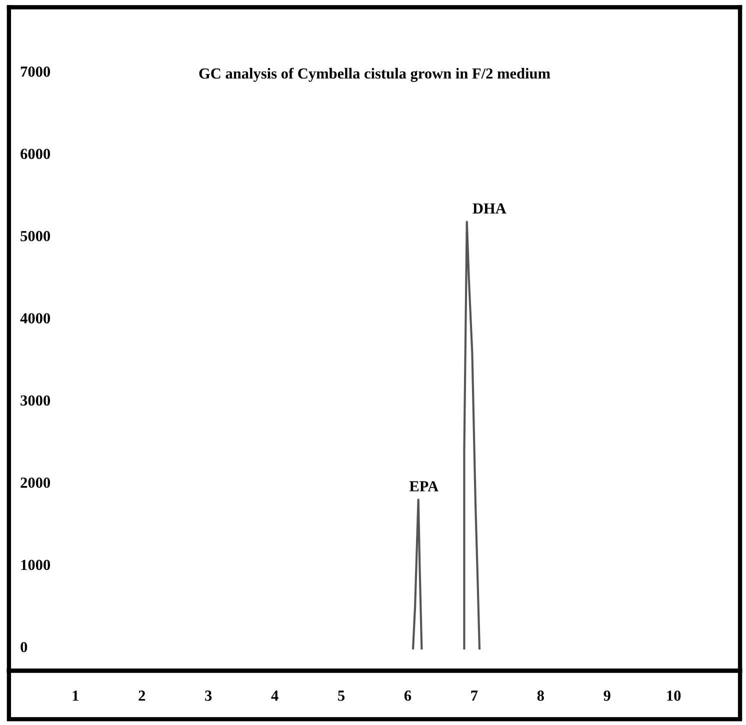 The width and height of the screenshot is (746, 725). Describe the element at coordinates (607, 695) in the screenshot. I see `x-tick-label: 9` at that location.